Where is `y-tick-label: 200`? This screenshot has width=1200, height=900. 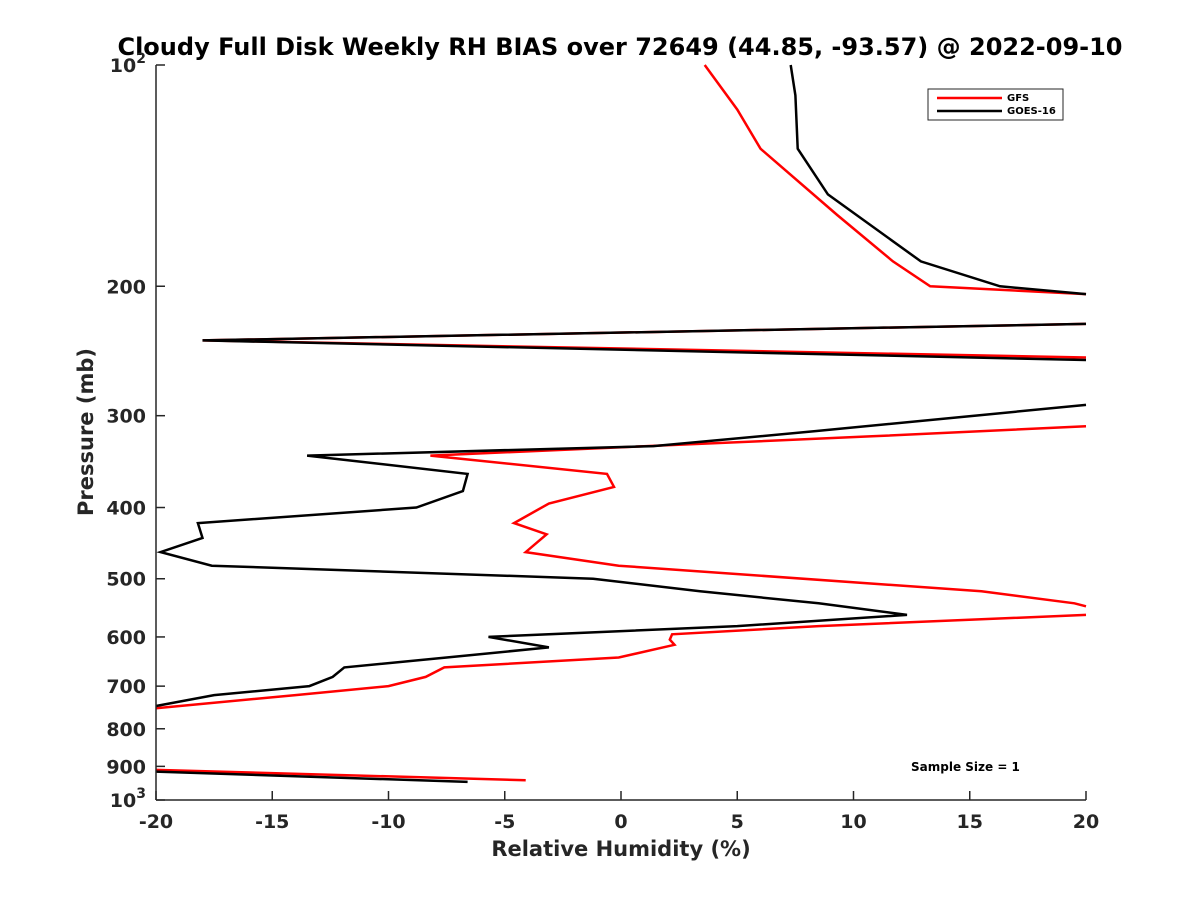 y-tick-label: 200 is located at coordinates (126, 287).